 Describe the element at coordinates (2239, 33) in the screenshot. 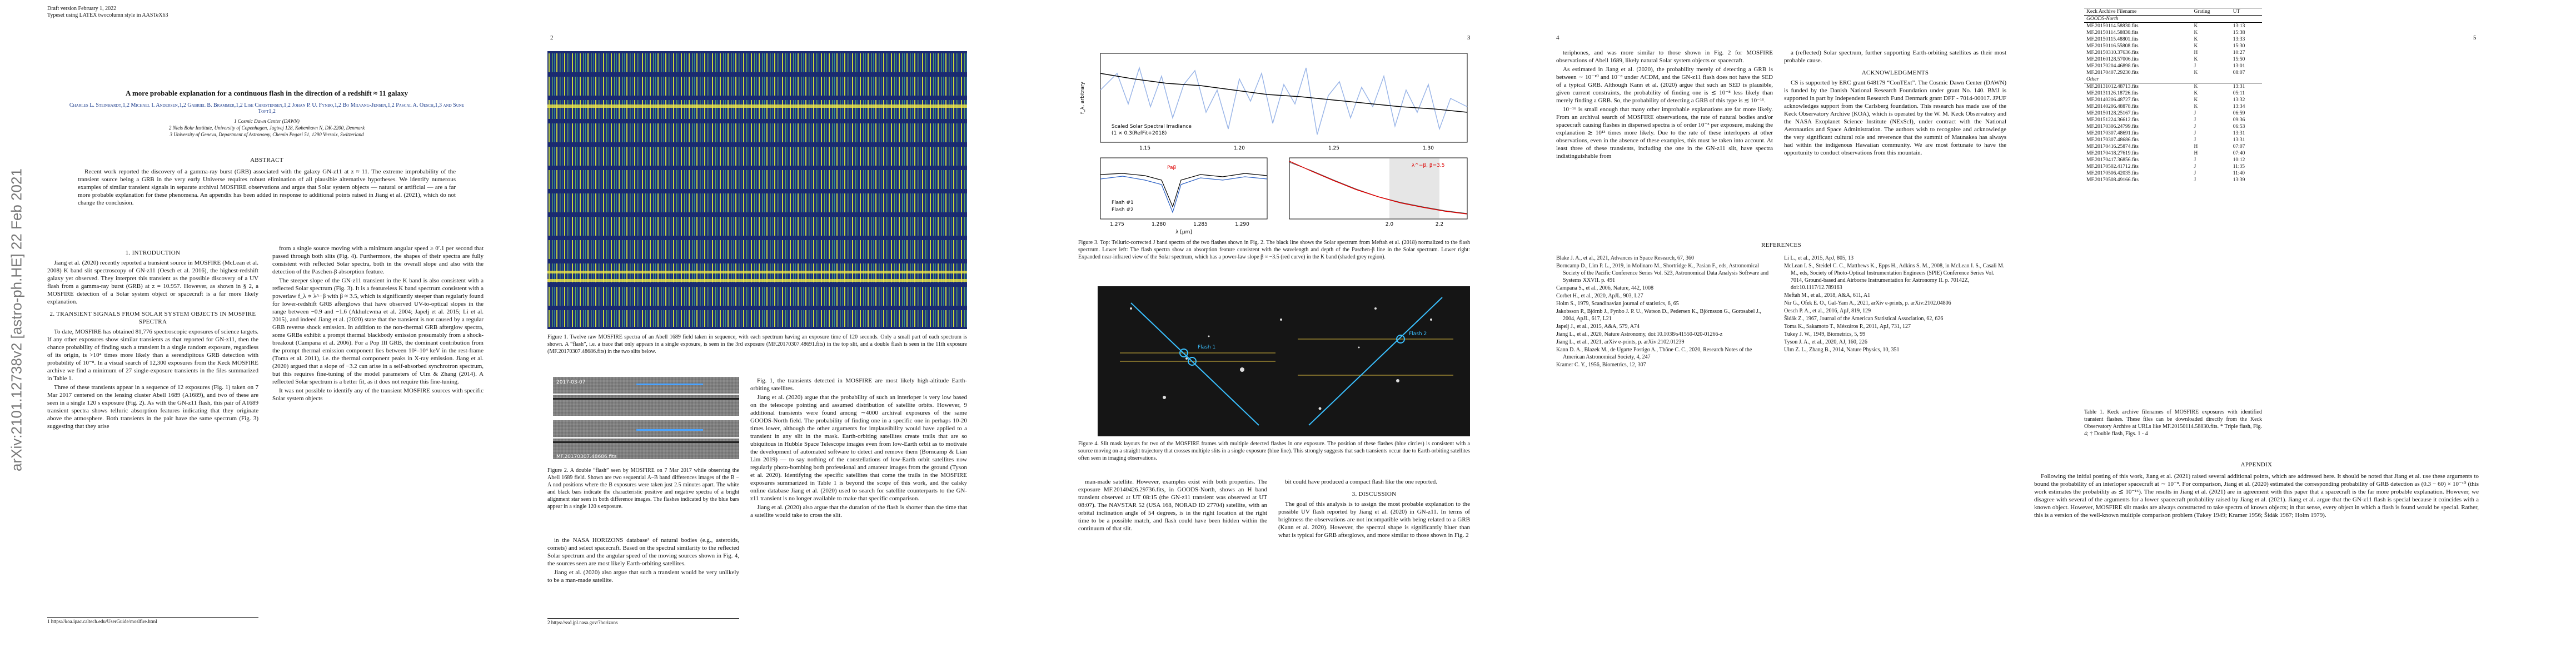

I see `table-cell: 15:38` at that location.